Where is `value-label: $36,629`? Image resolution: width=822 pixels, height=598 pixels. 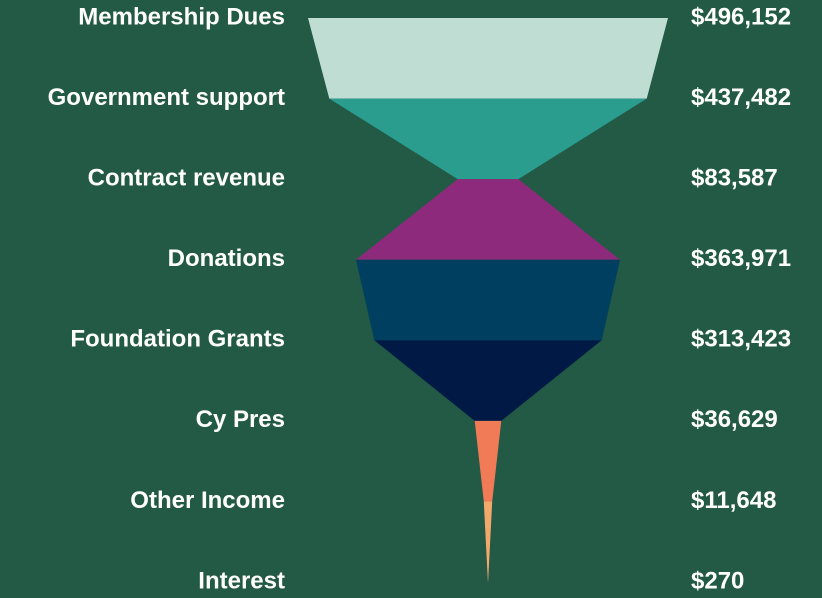
value-label: $36,629 is located at coordinates (734, 419).